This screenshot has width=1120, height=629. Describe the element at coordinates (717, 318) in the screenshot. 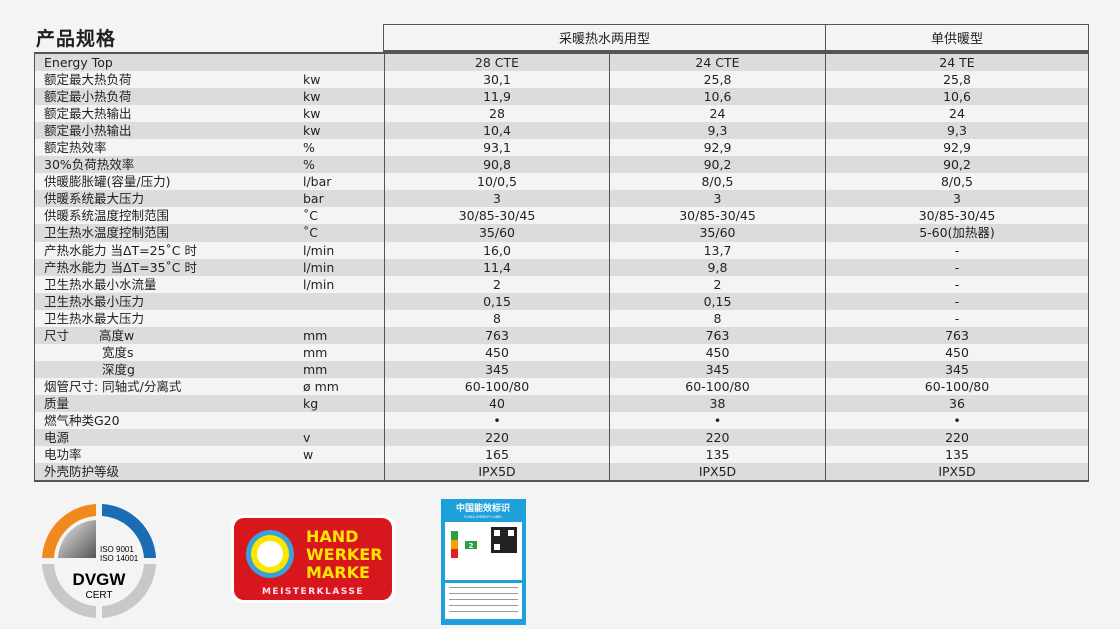

I see `value-24cte: 8` at that location.